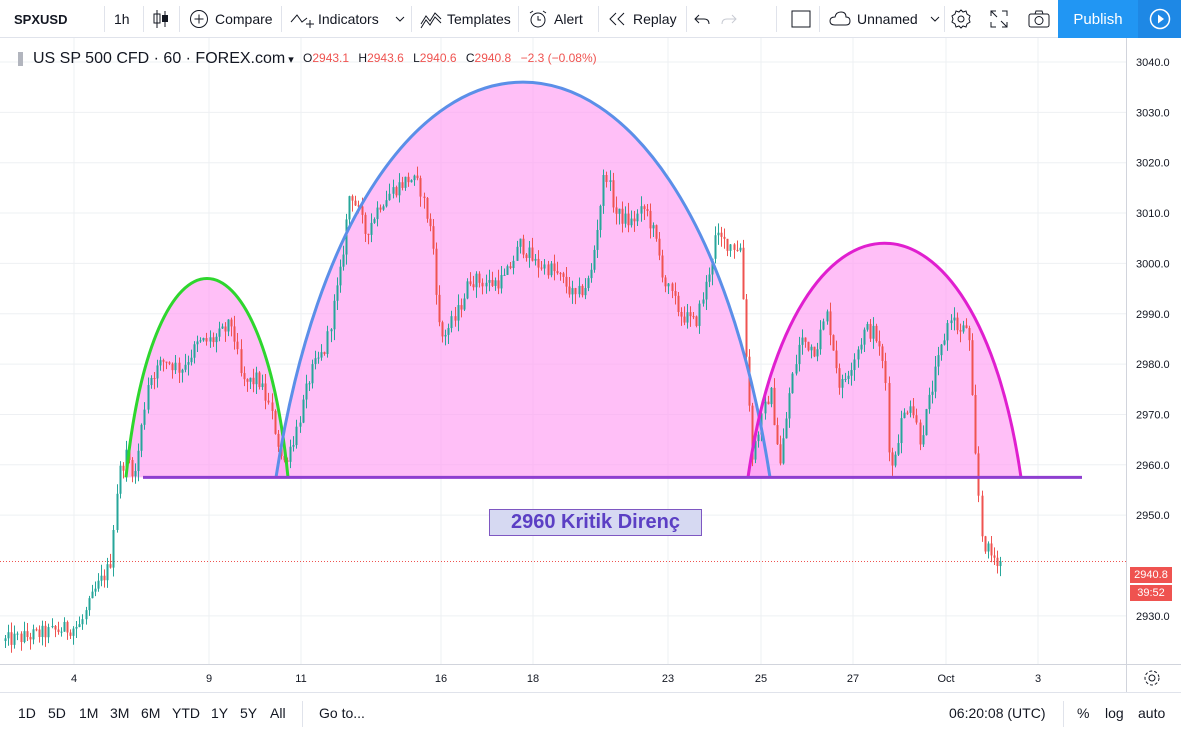  Describe the element at coordinates (1153, 365) in the screenshot. I see `price-tick-label: 2980.0` at that location.